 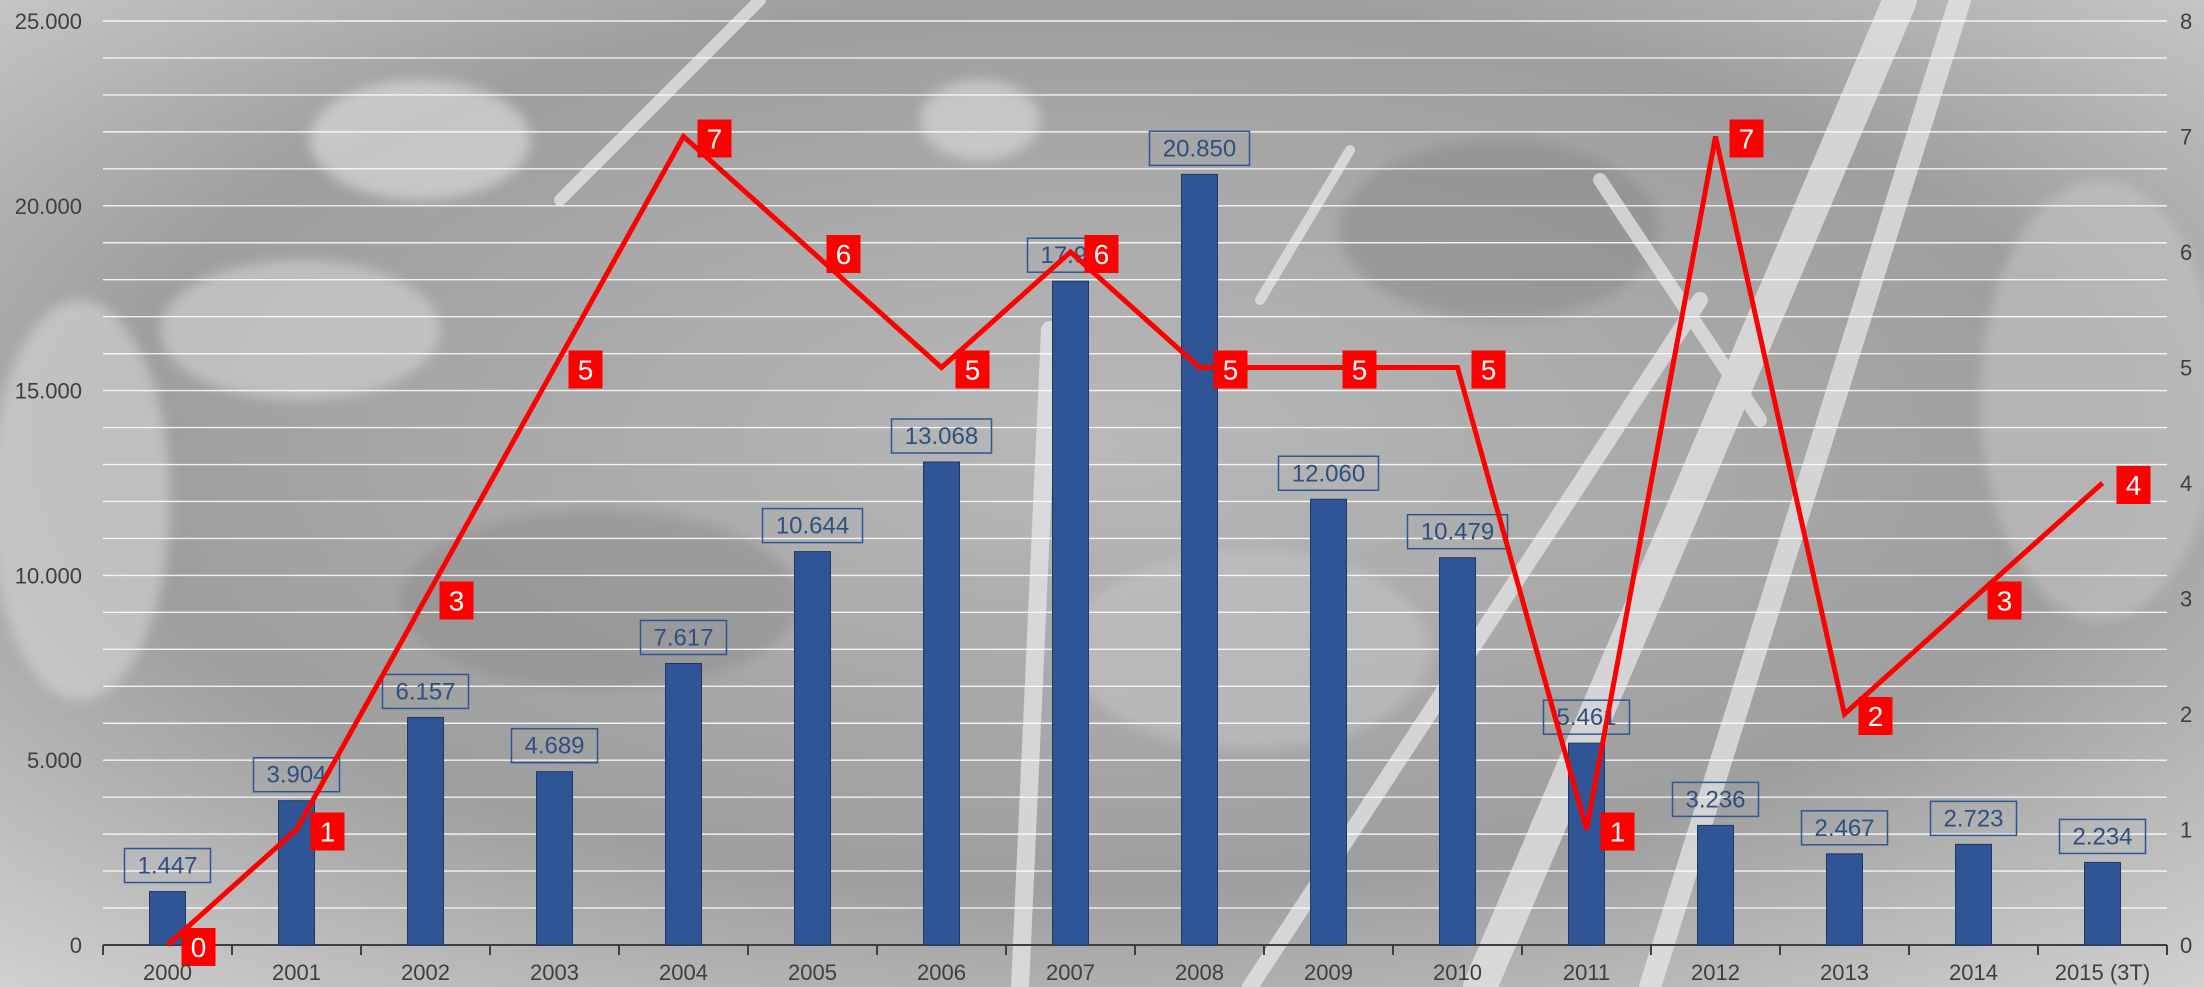 What do you see at coordinates (1844, 972) in the screenshot?
I see `x-tick-label: 2013` at bounding box center [1844, 972].